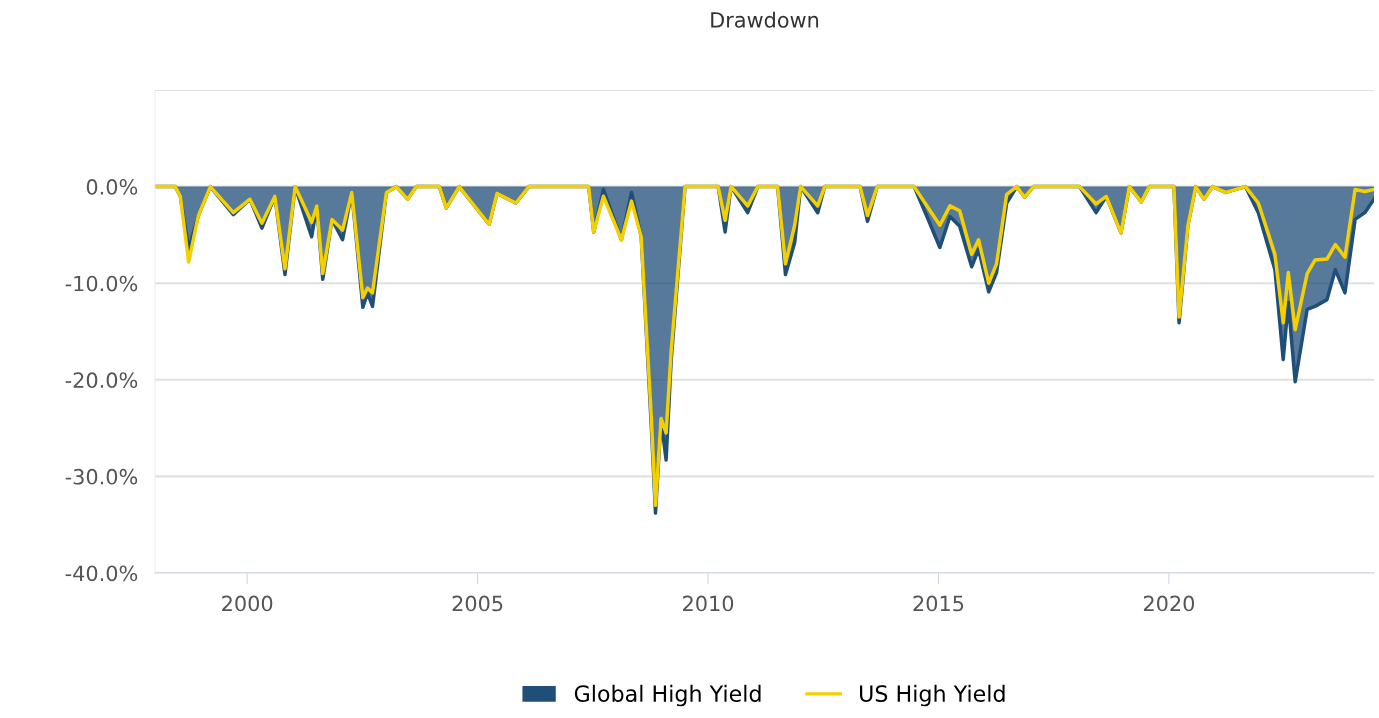  What do you see at coordinates (247, 603) in the screenshot?
I see `x-tick-label: 2000` at bounding box center [247, 603].